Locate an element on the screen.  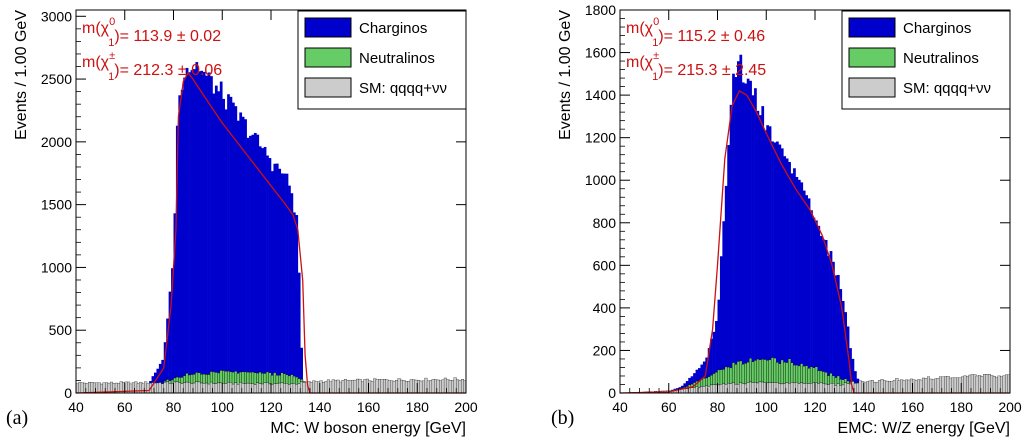
y-tick-label: 1800 is located at coordinates (600, 10).